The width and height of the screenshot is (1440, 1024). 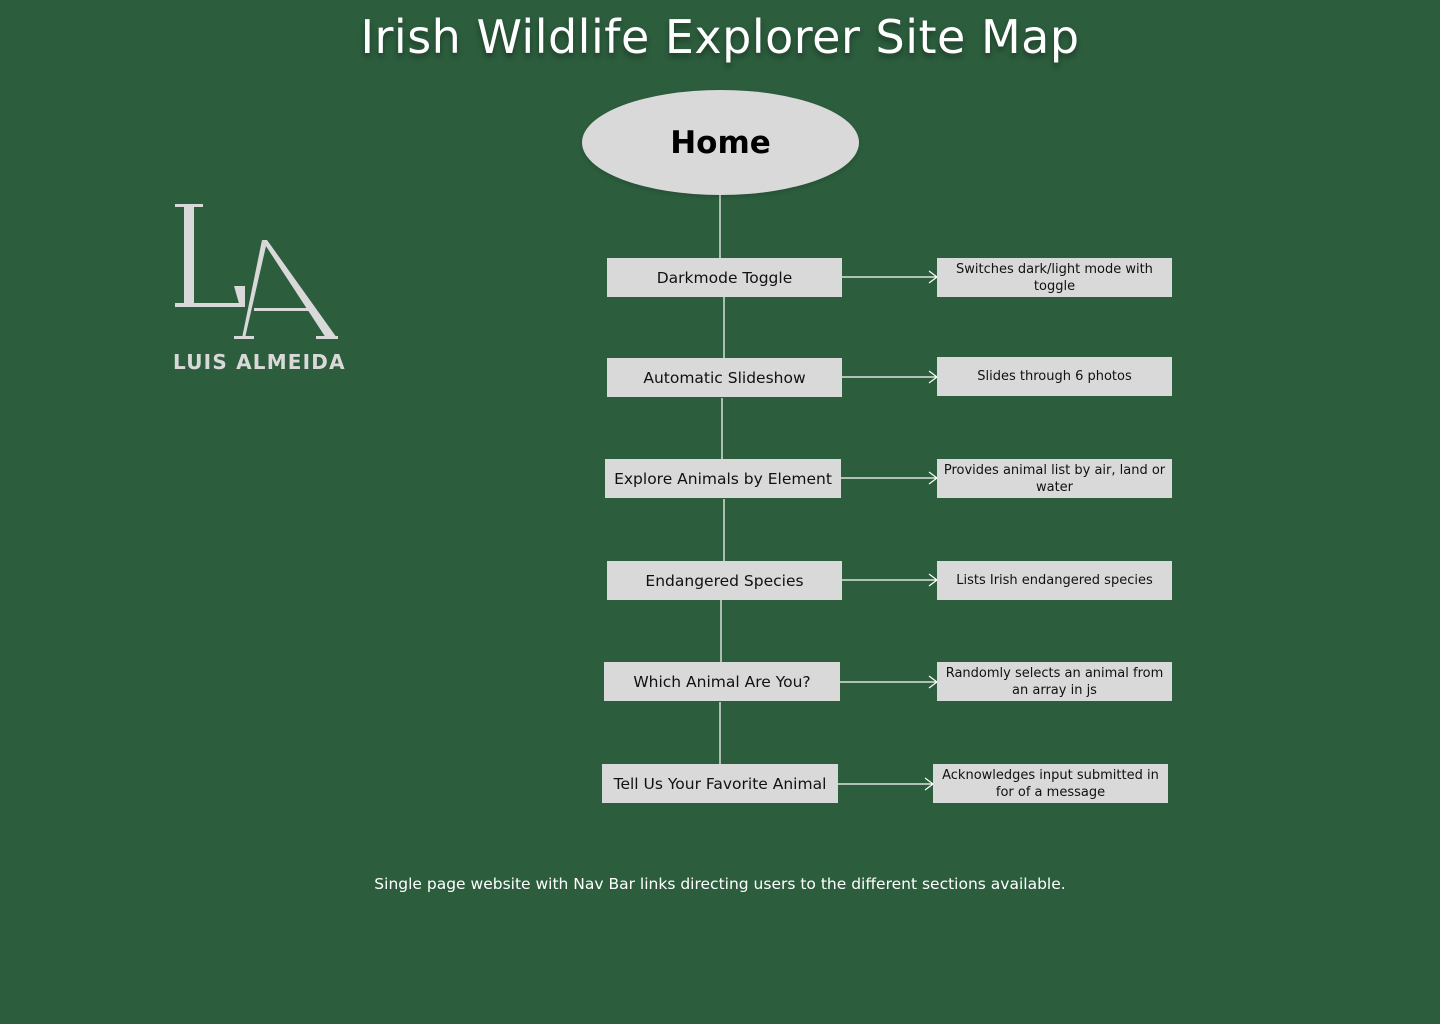 I want to click on feature-label: Automatic Slideshow, so click(x=724, y=377).